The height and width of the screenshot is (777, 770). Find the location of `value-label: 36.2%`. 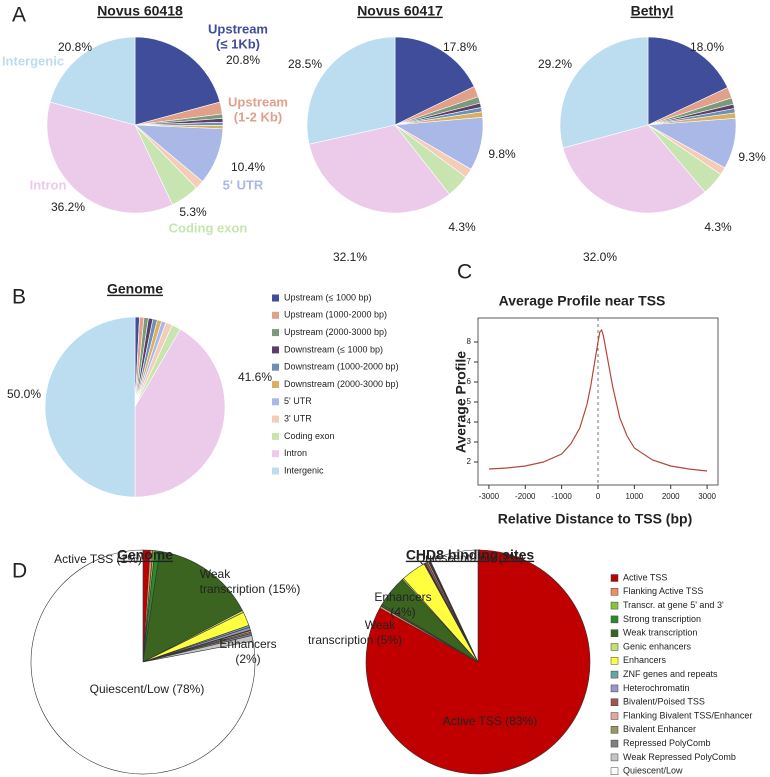

value-label: 36.2% is located at coordinates (68, 207).